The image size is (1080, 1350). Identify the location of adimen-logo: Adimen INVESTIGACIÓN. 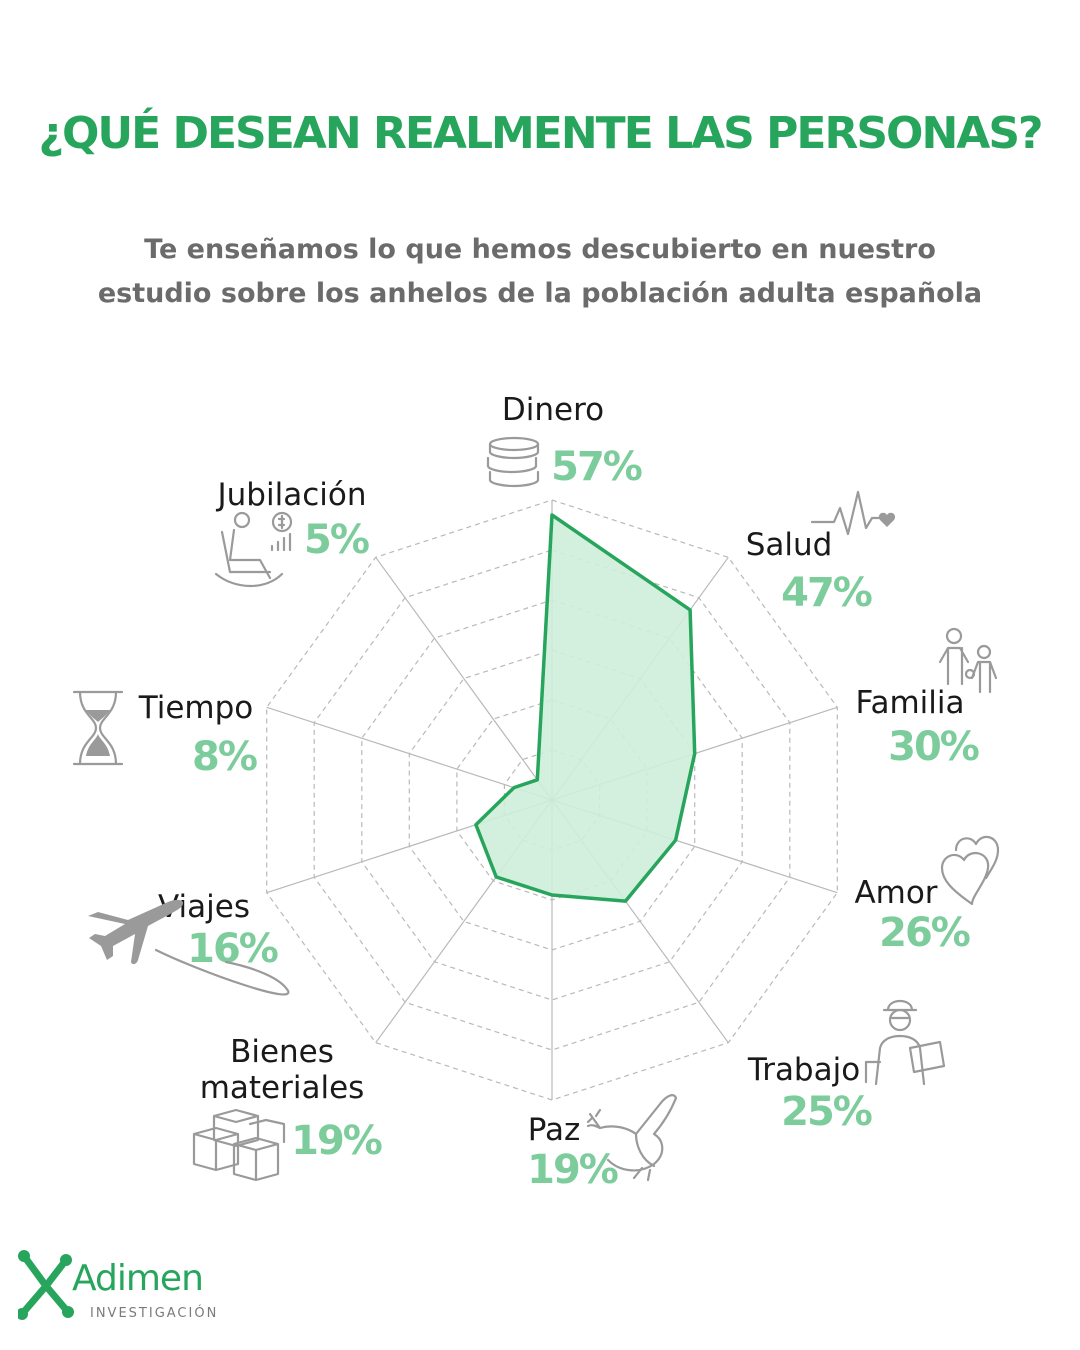
(116, 1288).